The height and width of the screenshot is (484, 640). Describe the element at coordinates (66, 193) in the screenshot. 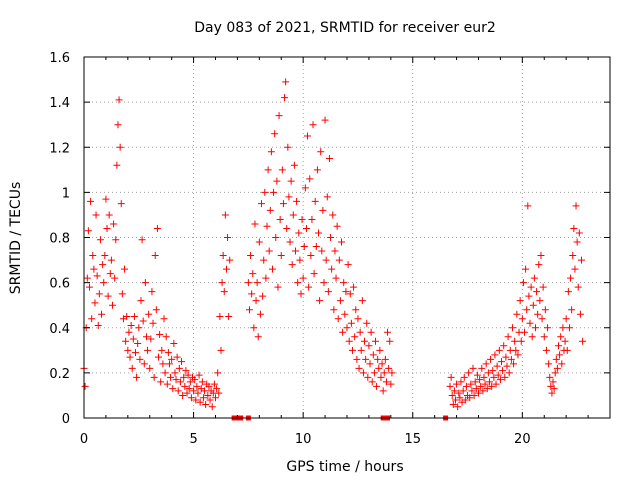

I see `y-tick-label: 1` at that location.